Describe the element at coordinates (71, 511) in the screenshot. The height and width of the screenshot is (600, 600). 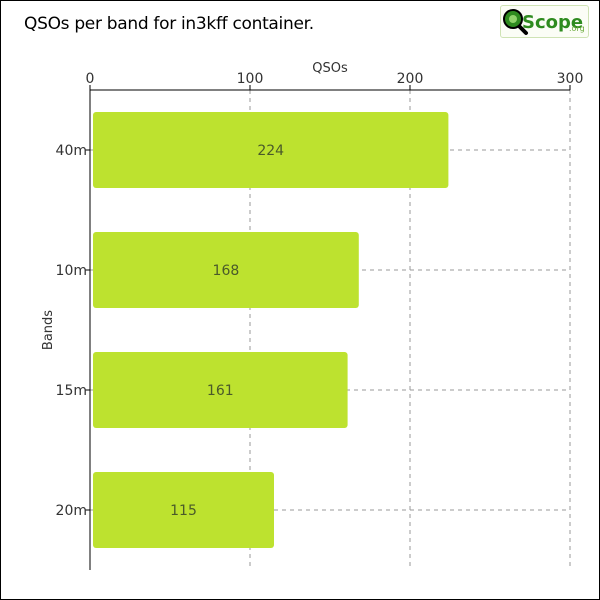
I see `y-tick-label-20m: 20m` at that location.